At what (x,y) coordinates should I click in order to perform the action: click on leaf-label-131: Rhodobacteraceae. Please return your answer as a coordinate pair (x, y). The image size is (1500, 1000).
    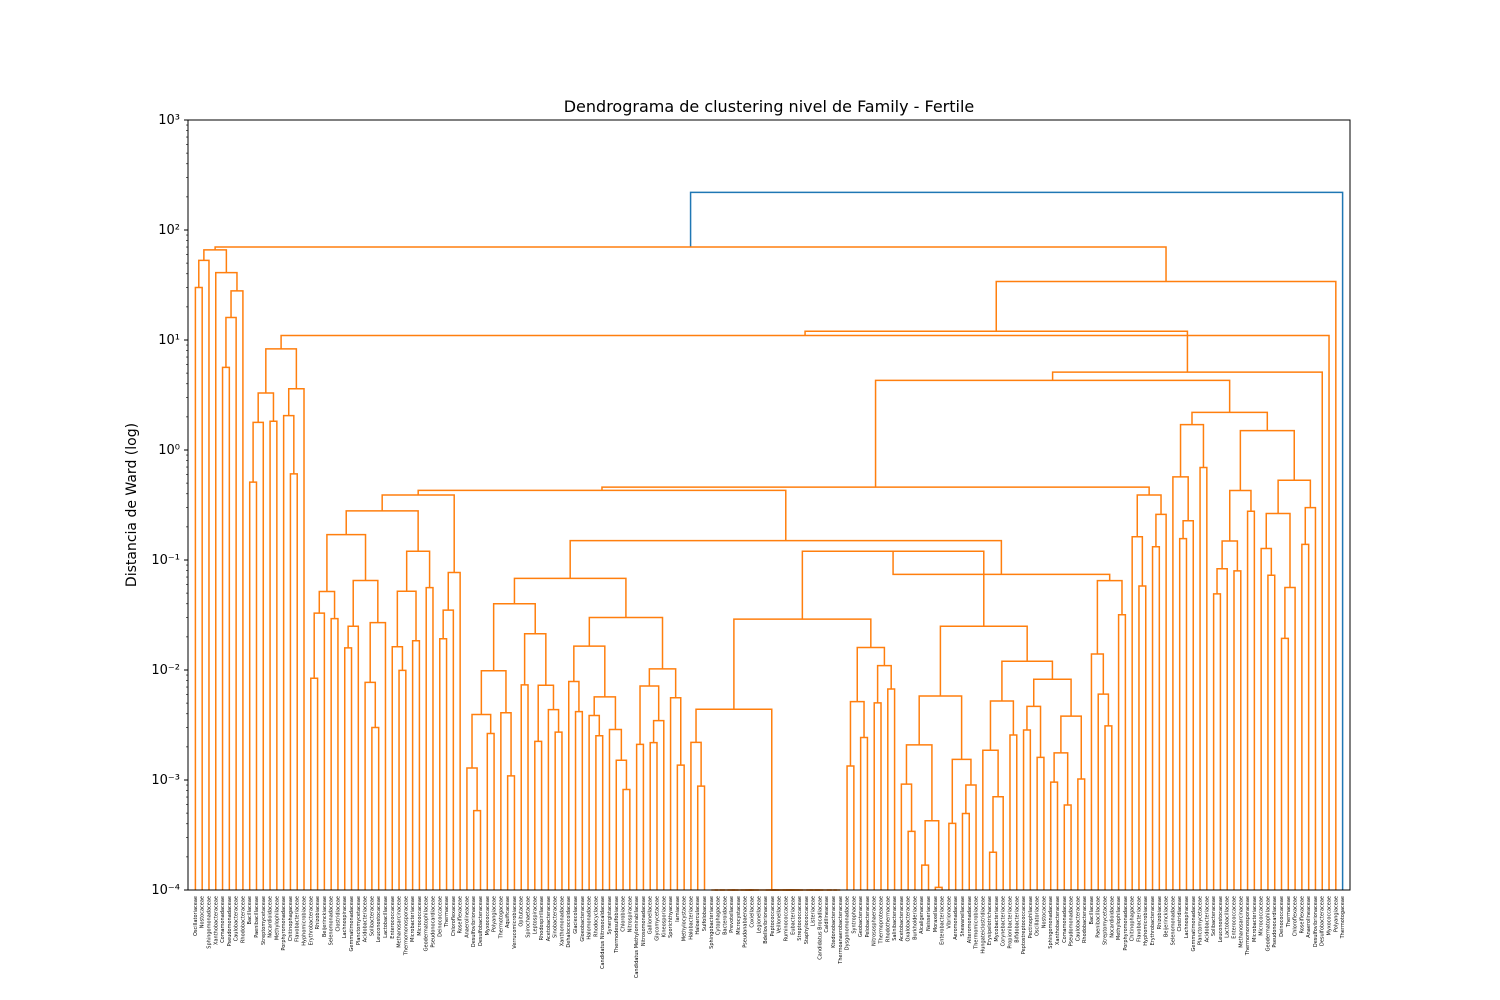
    Looking at the image, I should click on (1085, 919).